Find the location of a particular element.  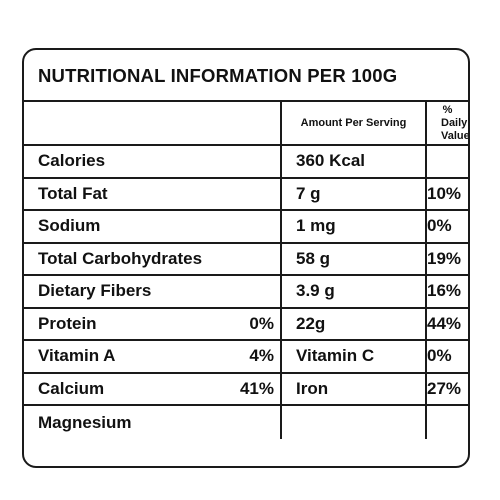

amount-cell: 7 g is located at coordinates (353, 193).